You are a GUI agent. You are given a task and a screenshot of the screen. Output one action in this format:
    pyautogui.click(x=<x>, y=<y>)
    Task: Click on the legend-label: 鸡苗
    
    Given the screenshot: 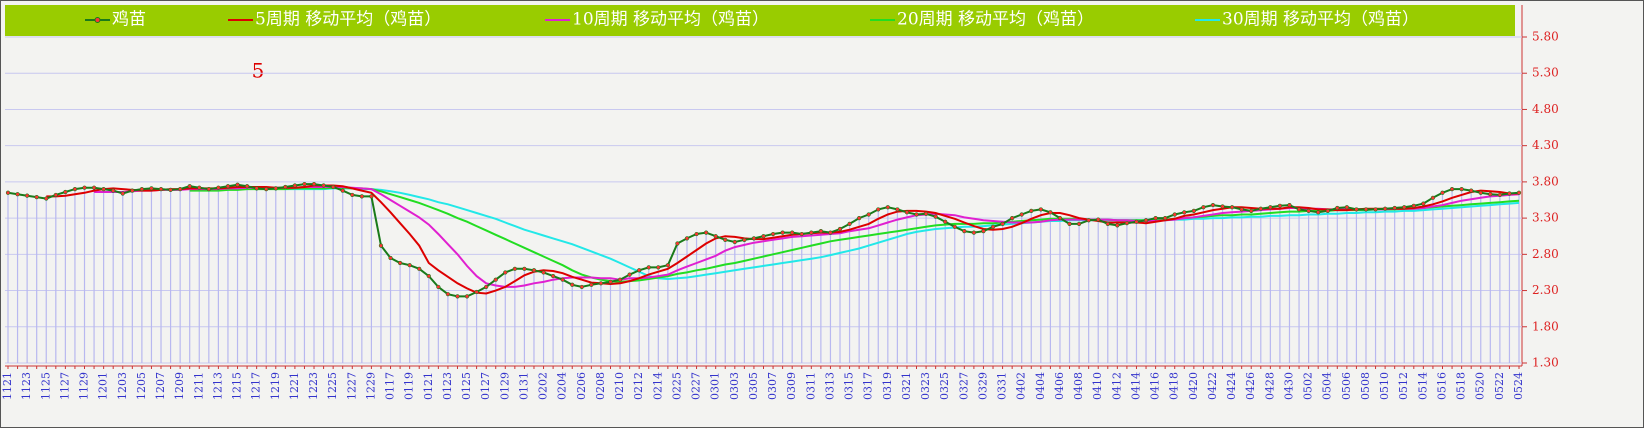 What is the action you would take?
    pyautogui.click(x=129, y=20)
    